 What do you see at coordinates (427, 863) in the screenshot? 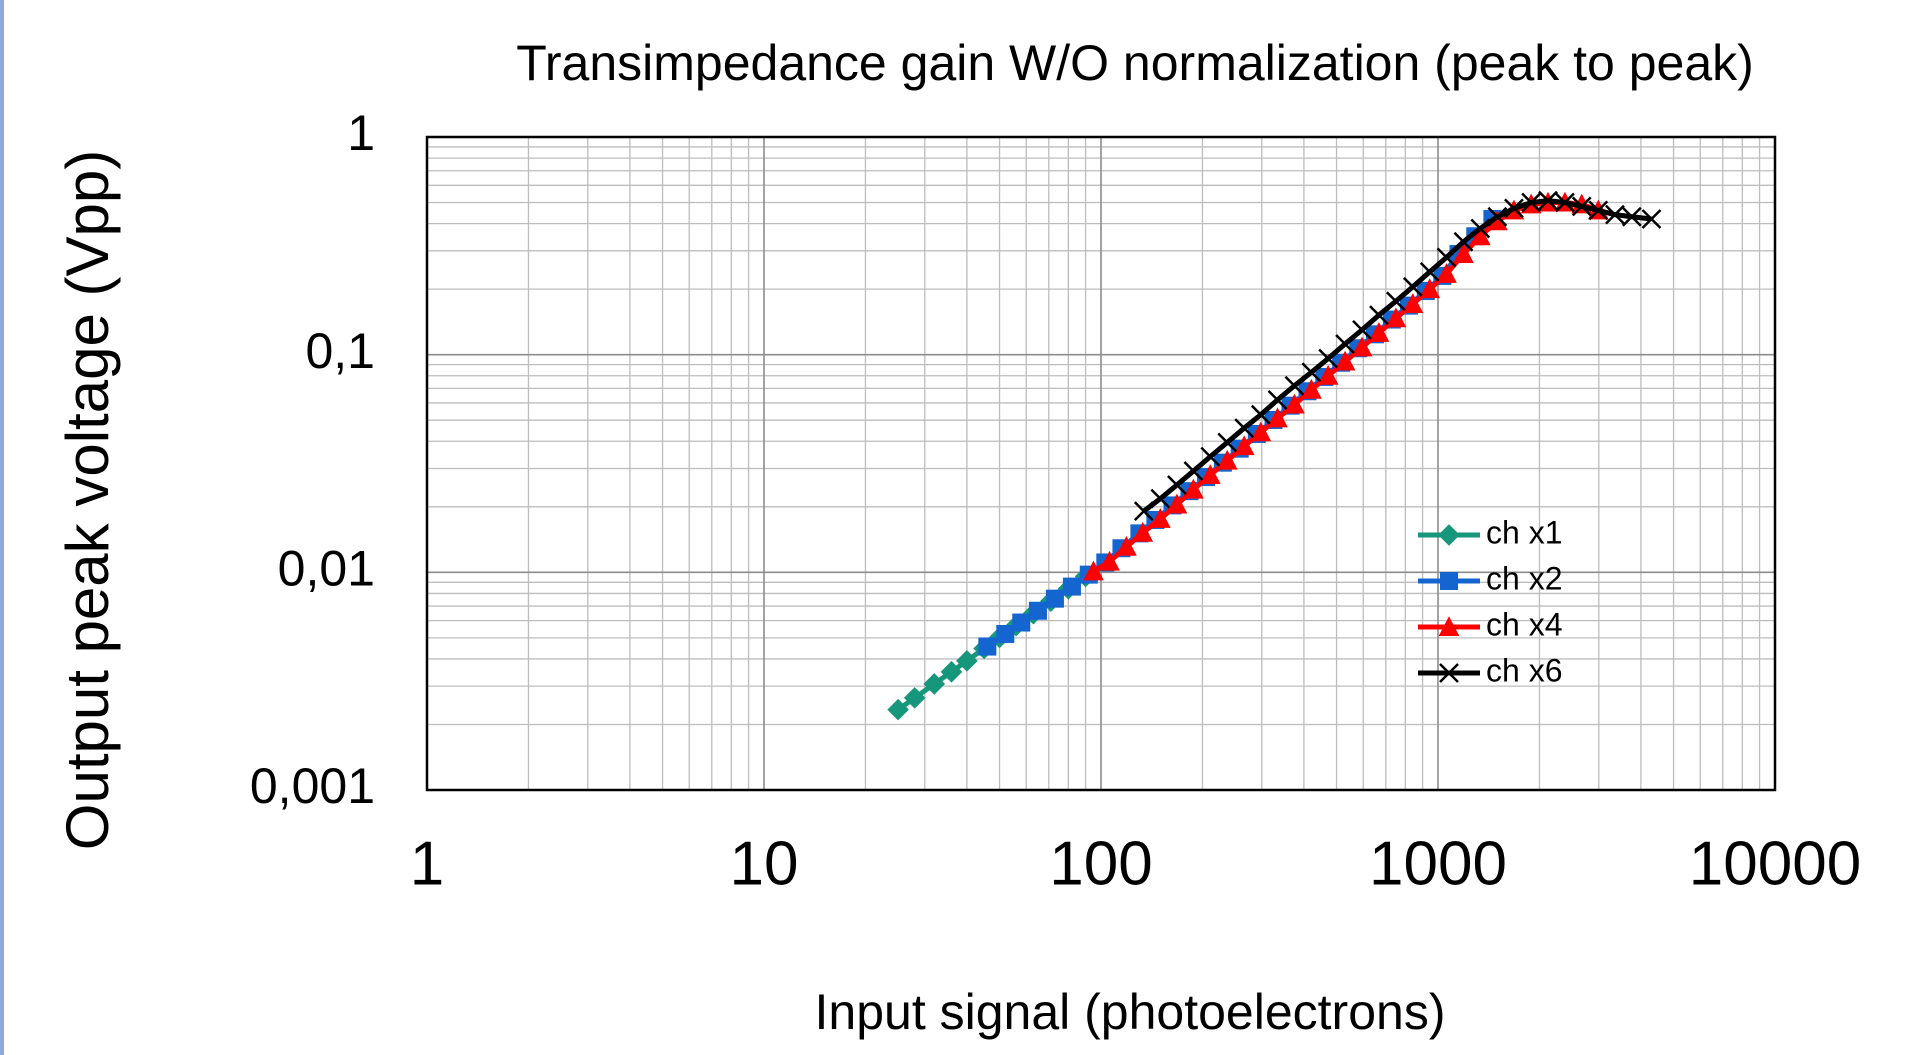
I see `x-tick-label: 1` at bounding box center [427, 863].